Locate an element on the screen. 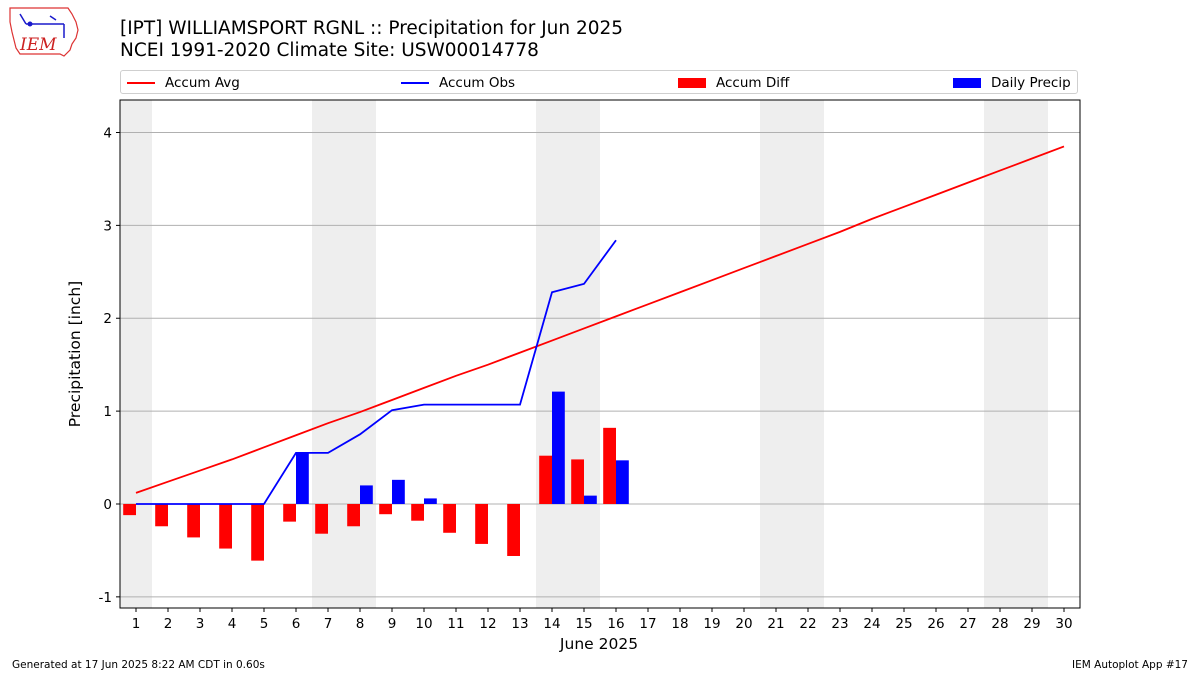  legend-swatch-daily-precip is located at coordinates (967, 83).